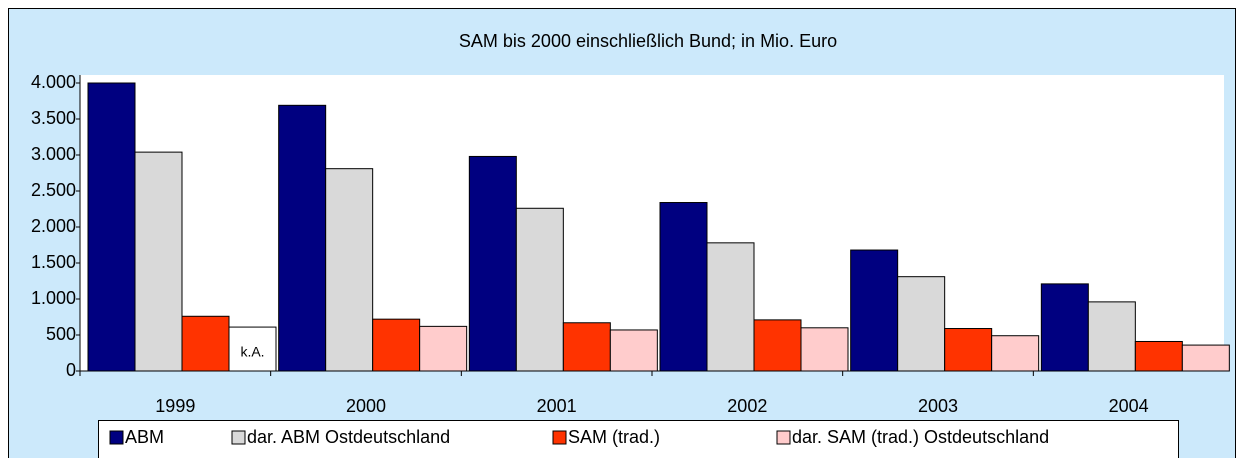  I want to click on y-tick-label: 2.000, so click(53, 226).